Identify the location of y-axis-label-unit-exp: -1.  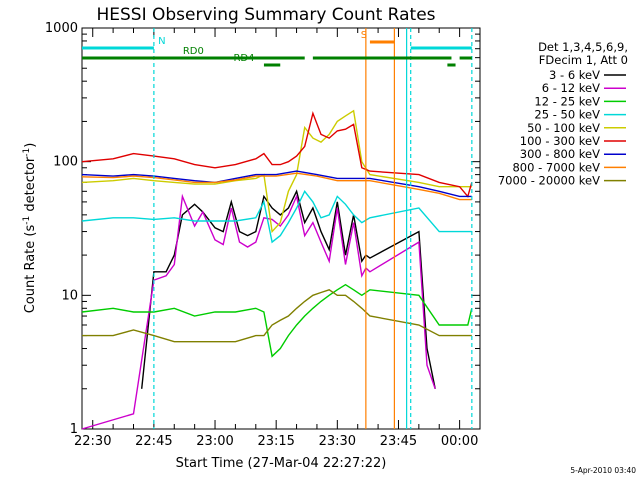
(27, 152).